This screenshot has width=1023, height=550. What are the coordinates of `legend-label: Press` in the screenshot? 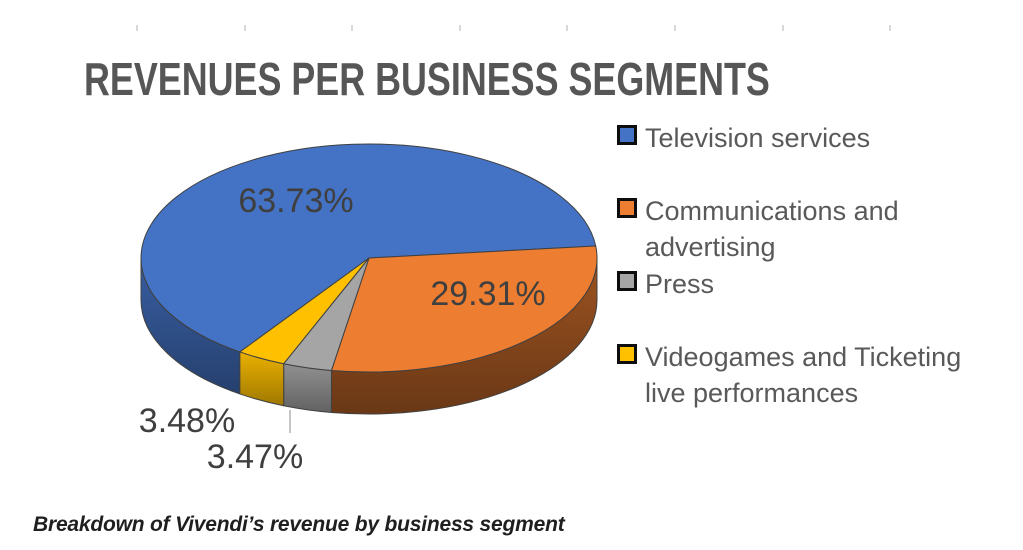 It's located at (680, 284).